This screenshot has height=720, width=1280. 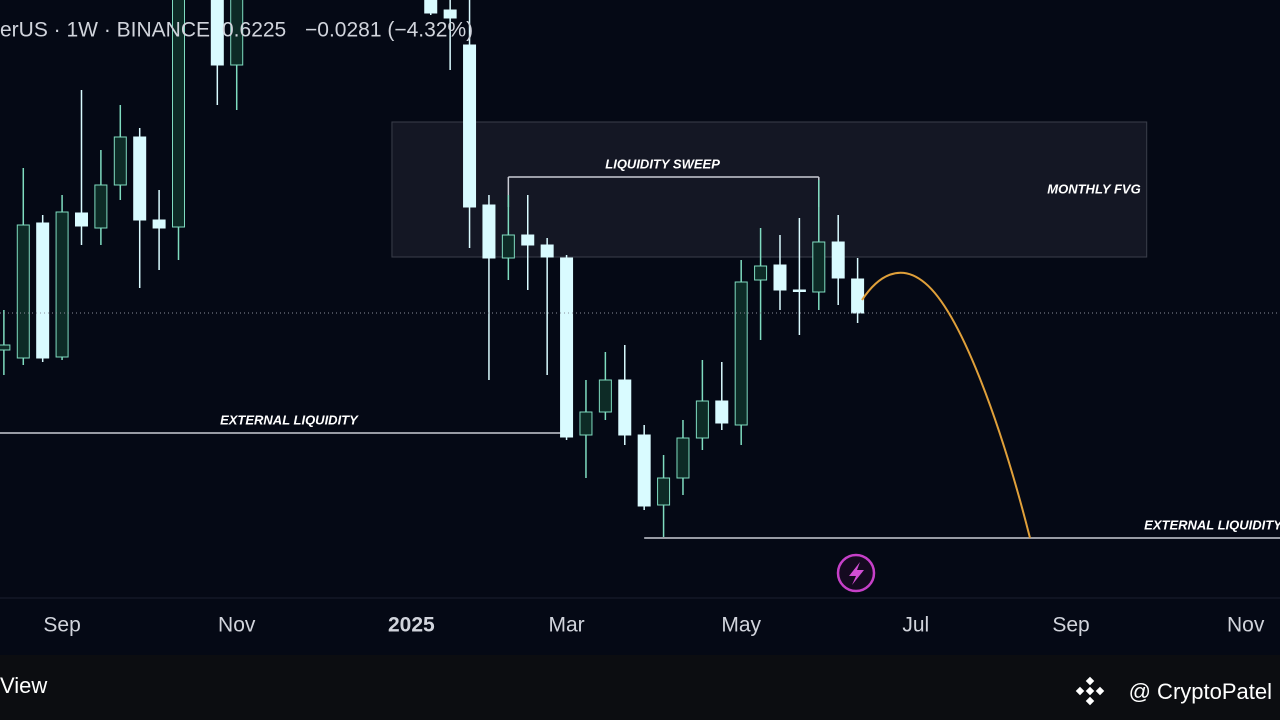 What do you see at coordinates (105, 30) in the screenshot?
I see `header-symbol: erUS · 1W · BINANCE` at bounding box center [105, 30].